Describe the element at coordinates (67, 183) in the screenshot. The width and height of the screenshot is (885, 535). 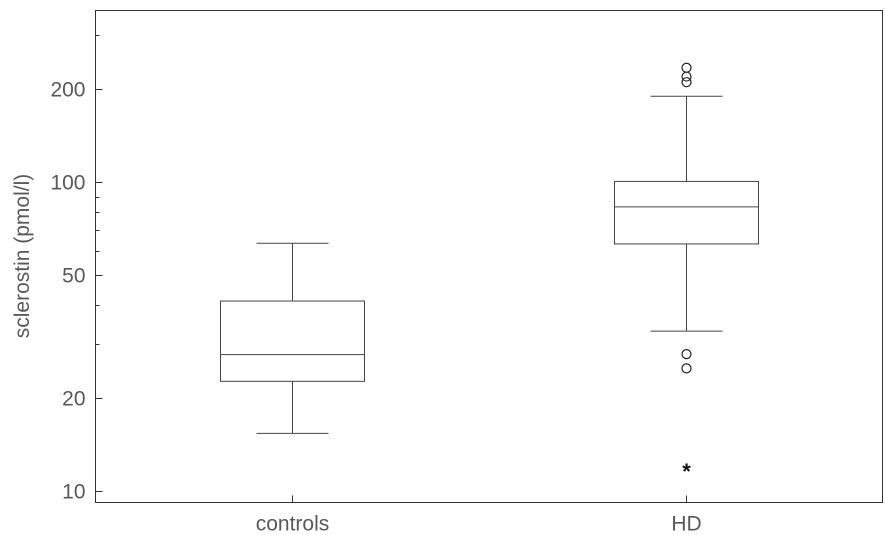
I see `y-tick-label: 100` at that location.